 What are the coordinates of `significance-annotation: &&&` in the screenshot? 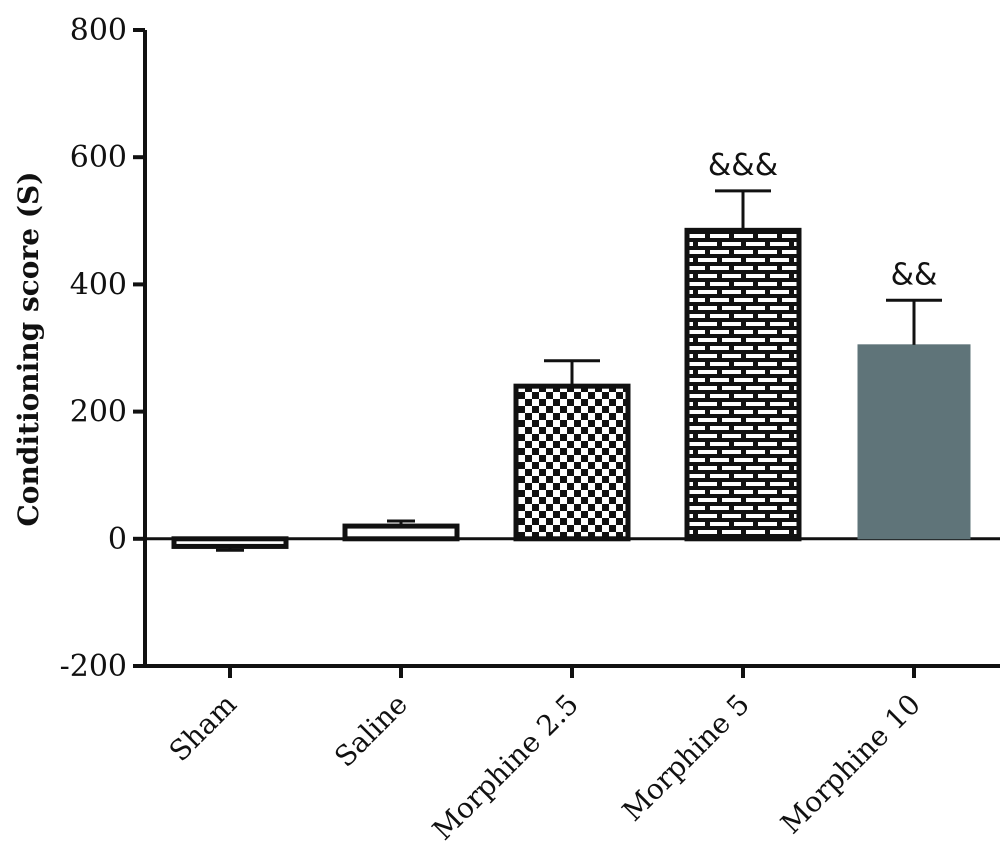 It's located at (743, 165).